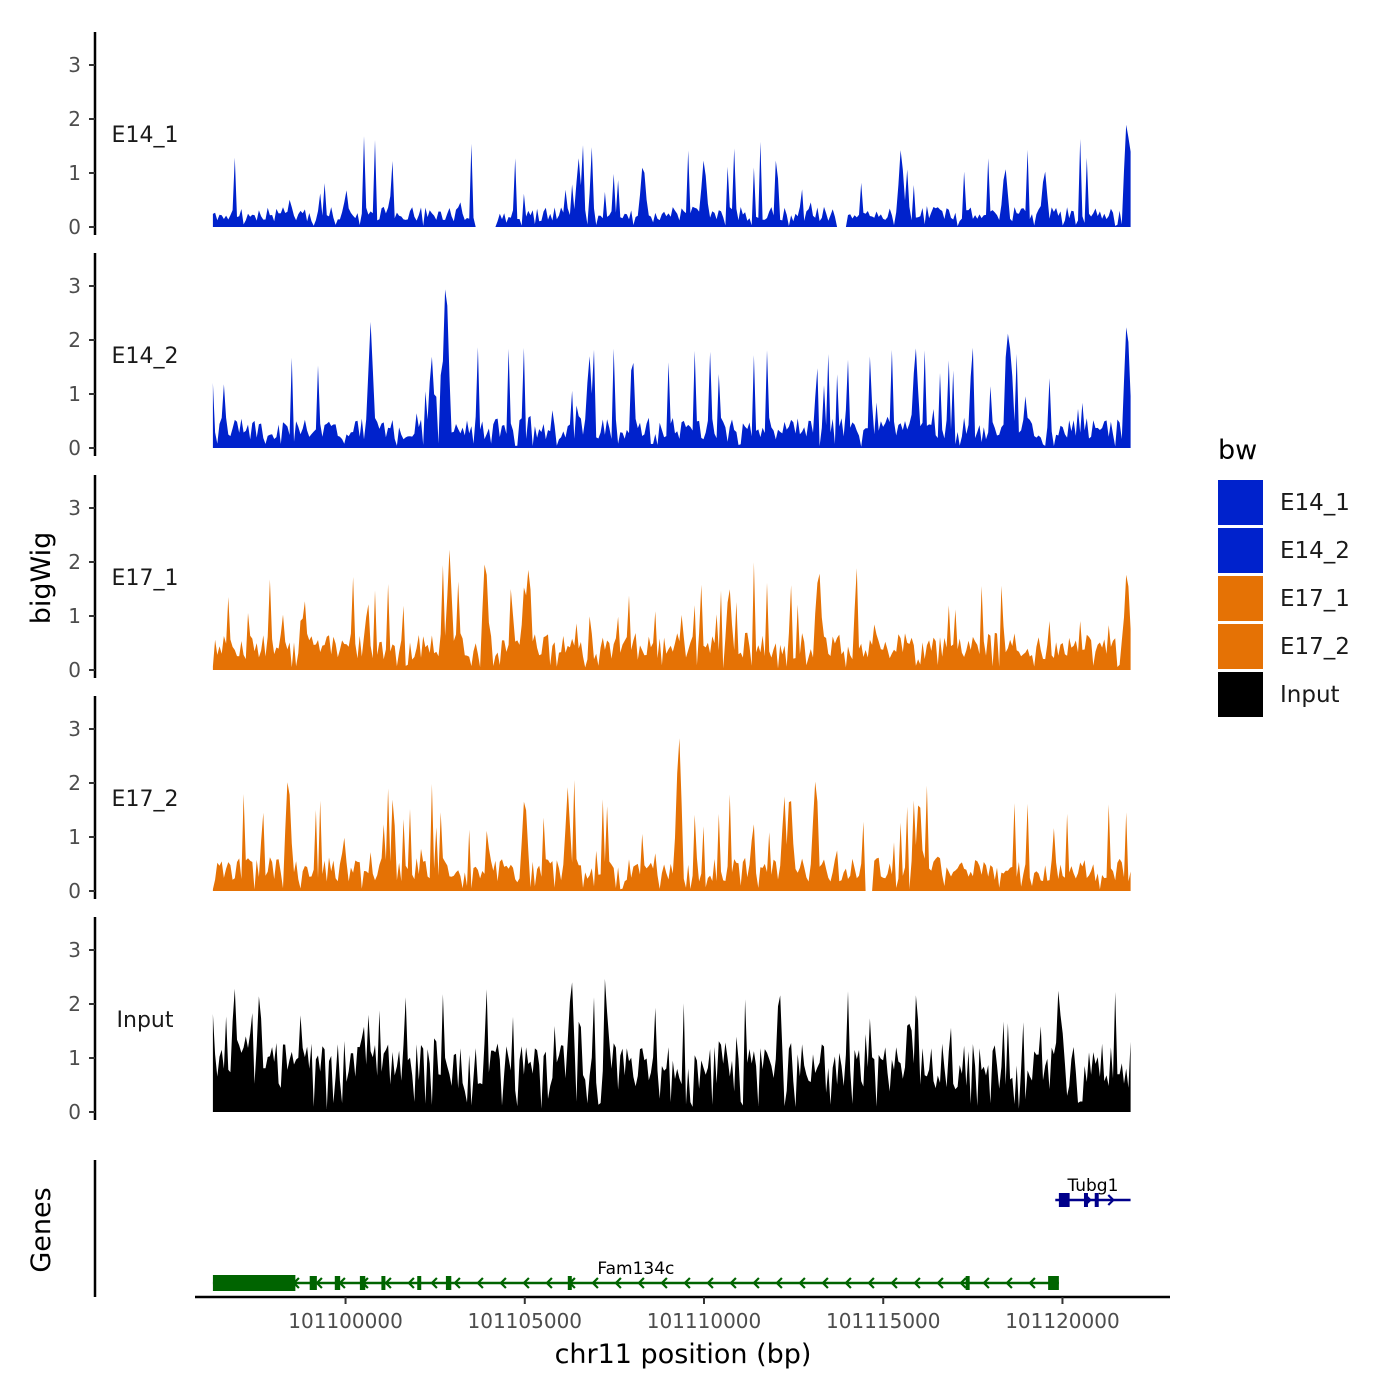 This screenshot has height=1400, width=1400. Describe the element at coordinates (1310, 695) in the screenshot. I see `legend-label: Input` at that location.